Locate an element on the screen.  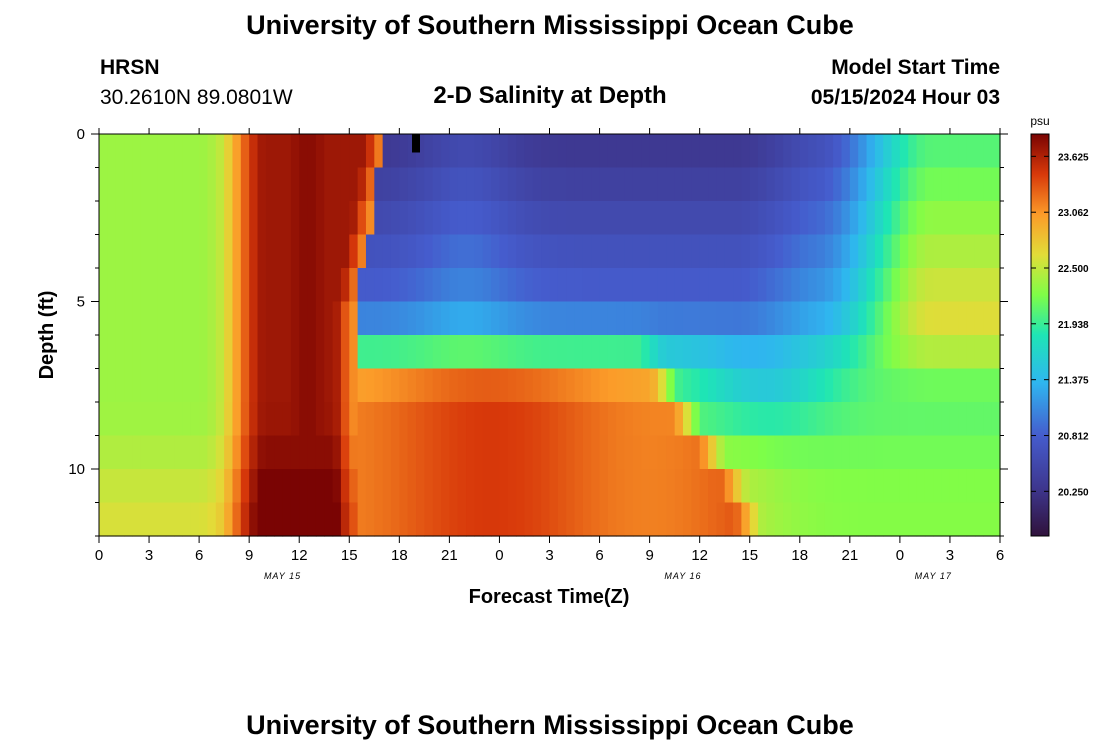
colorbar-tick-label: 22.500 is located at coordinates (1073, 269).